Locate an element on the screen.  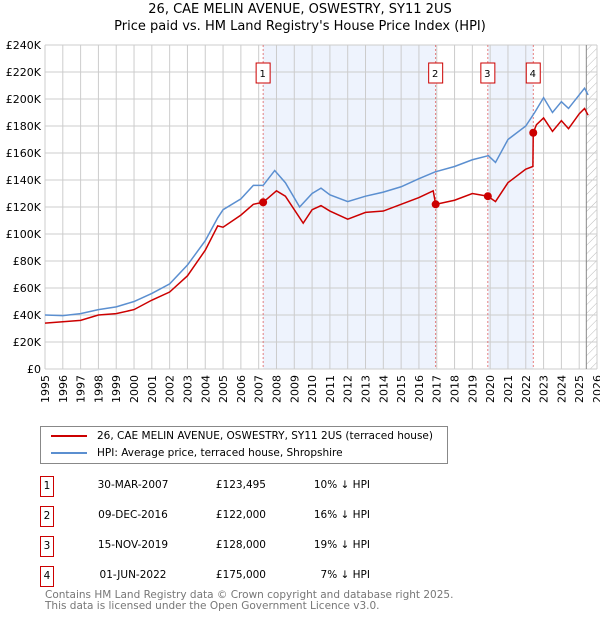
x-tick-label: 2018 is located at coordinates (455, 389).